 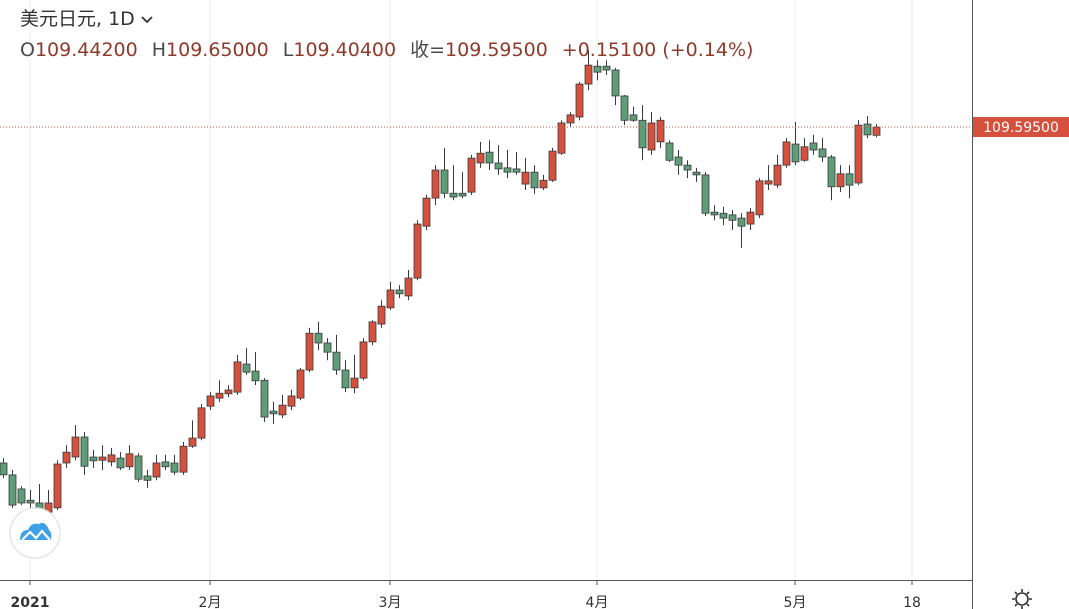 I want to click on legend-value: 109.65000, so click(x=217, y=50).